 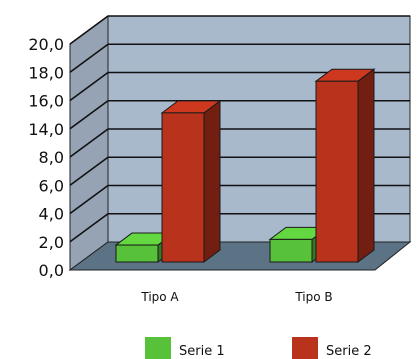 What do you see at coordinates (46, 44) in the screenshot?
I see `y-tick-label: 20,0` at bounding box center [46, 44].